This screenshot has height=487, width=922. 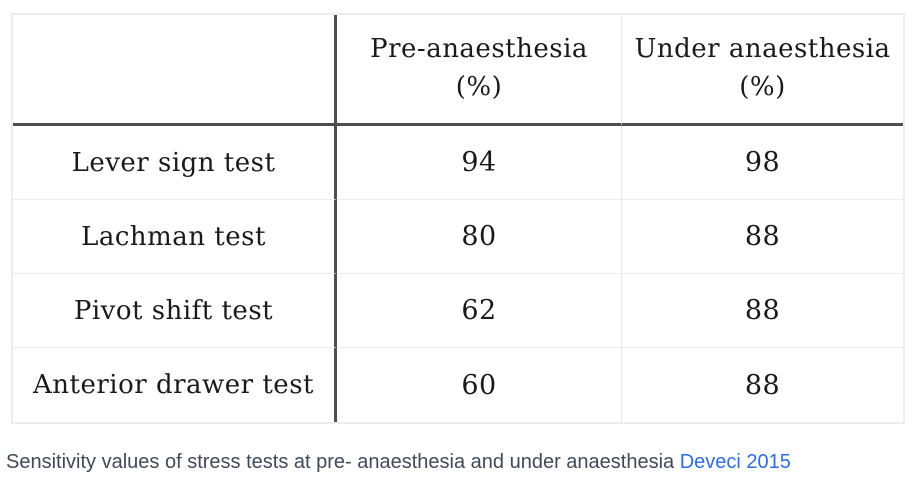 I want to click on value-cell-pivot-pre: 62, so click(x=479, y=311).